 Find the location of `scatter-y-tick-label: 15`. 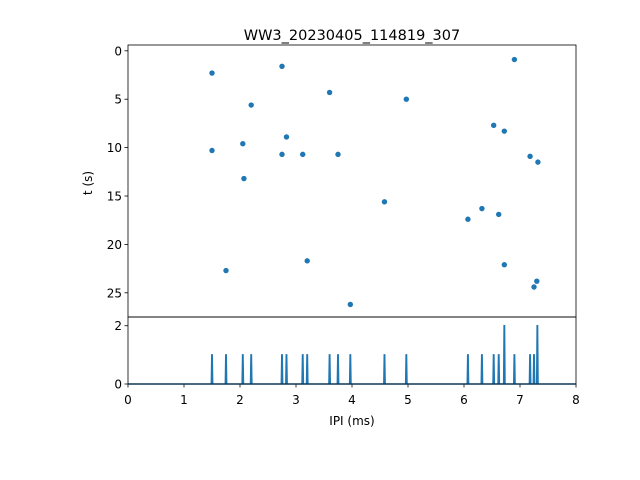

scatter-y-tick-label: 15 is located at coordinates (114, 197).